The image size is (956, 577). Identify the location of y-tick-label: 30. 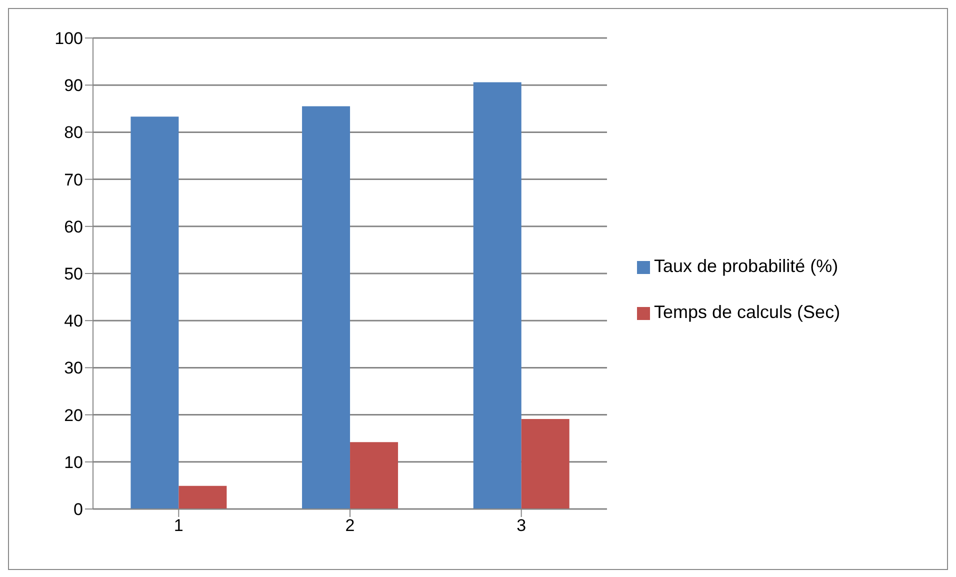
(73, 368).